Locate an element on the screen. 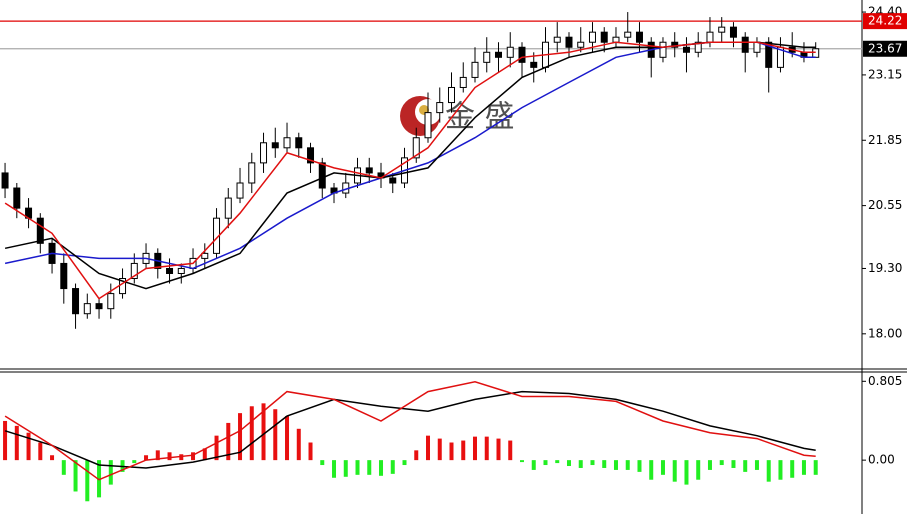  y-tick-label: 0.805 is located at coordinates (885, 381).